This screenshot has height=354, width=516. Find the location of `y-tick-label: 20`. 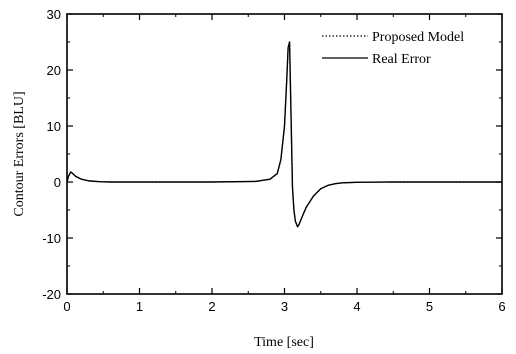

y-tick-label: 20 is located at coordinates (54, 70).